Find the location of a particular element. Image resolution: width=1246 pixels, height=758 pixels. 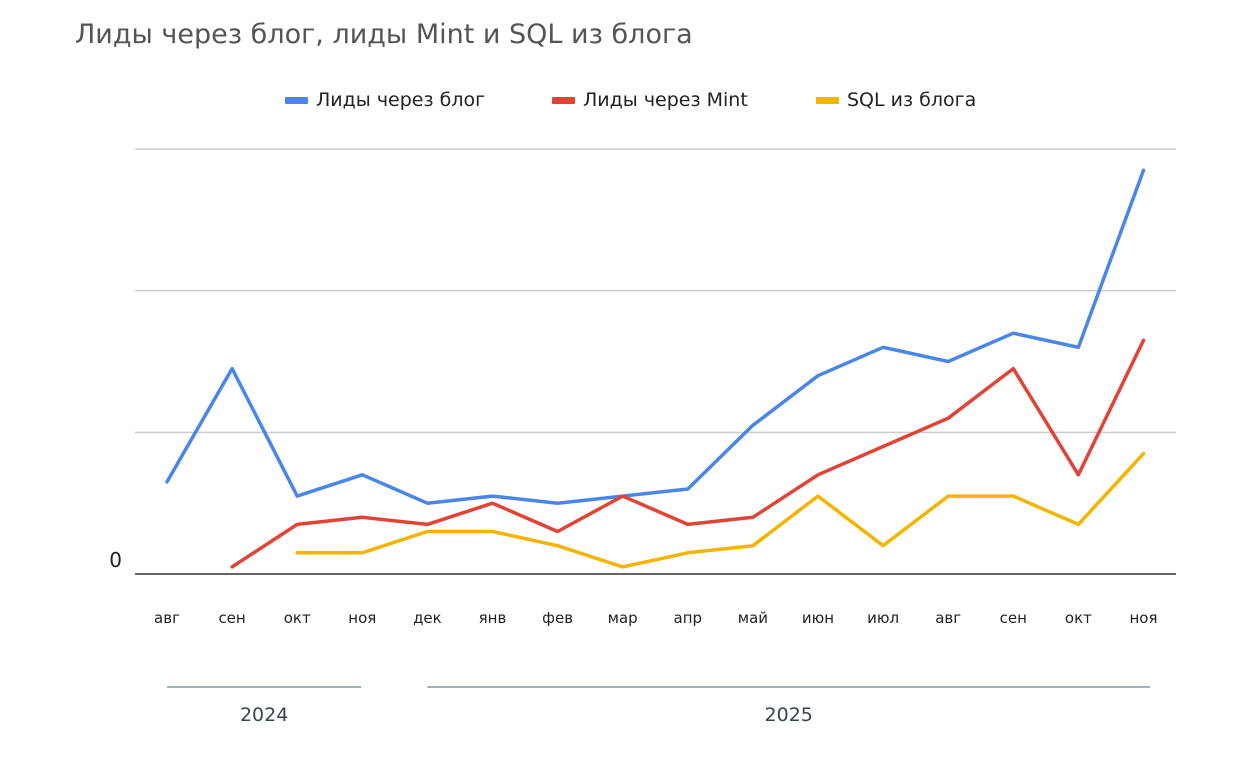

x-tick-label: янв is located at coordinates (493, 618).